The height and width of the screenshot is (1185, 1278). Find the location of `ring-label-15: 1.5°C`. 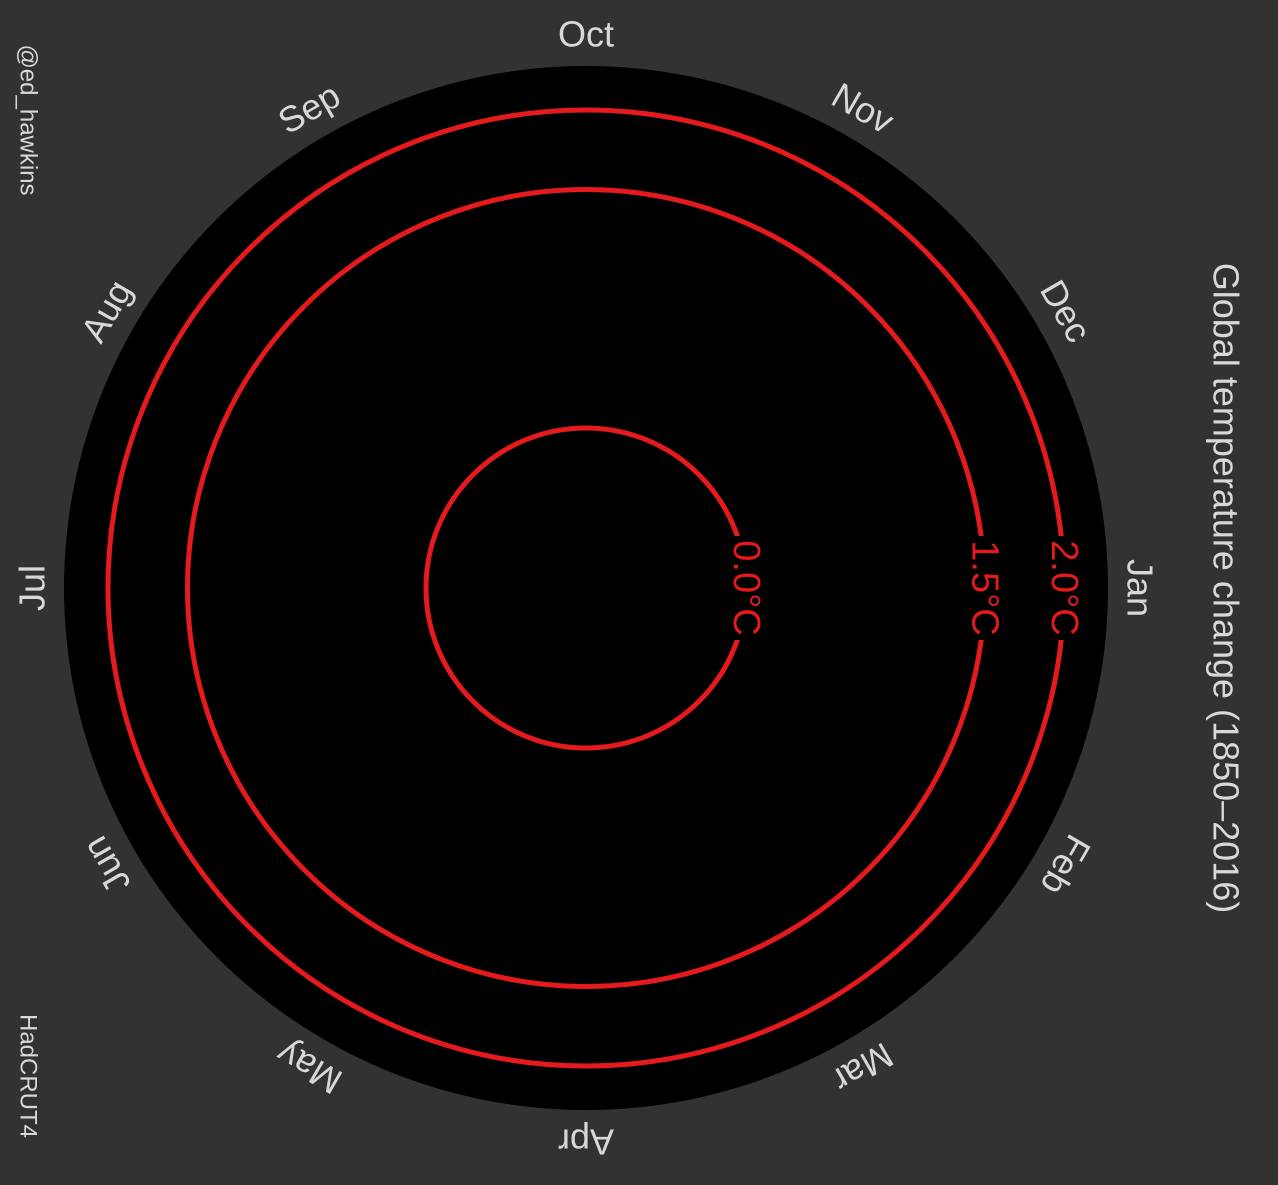

ring-label-15: 1.5°C is located at coordinates (985, 587).